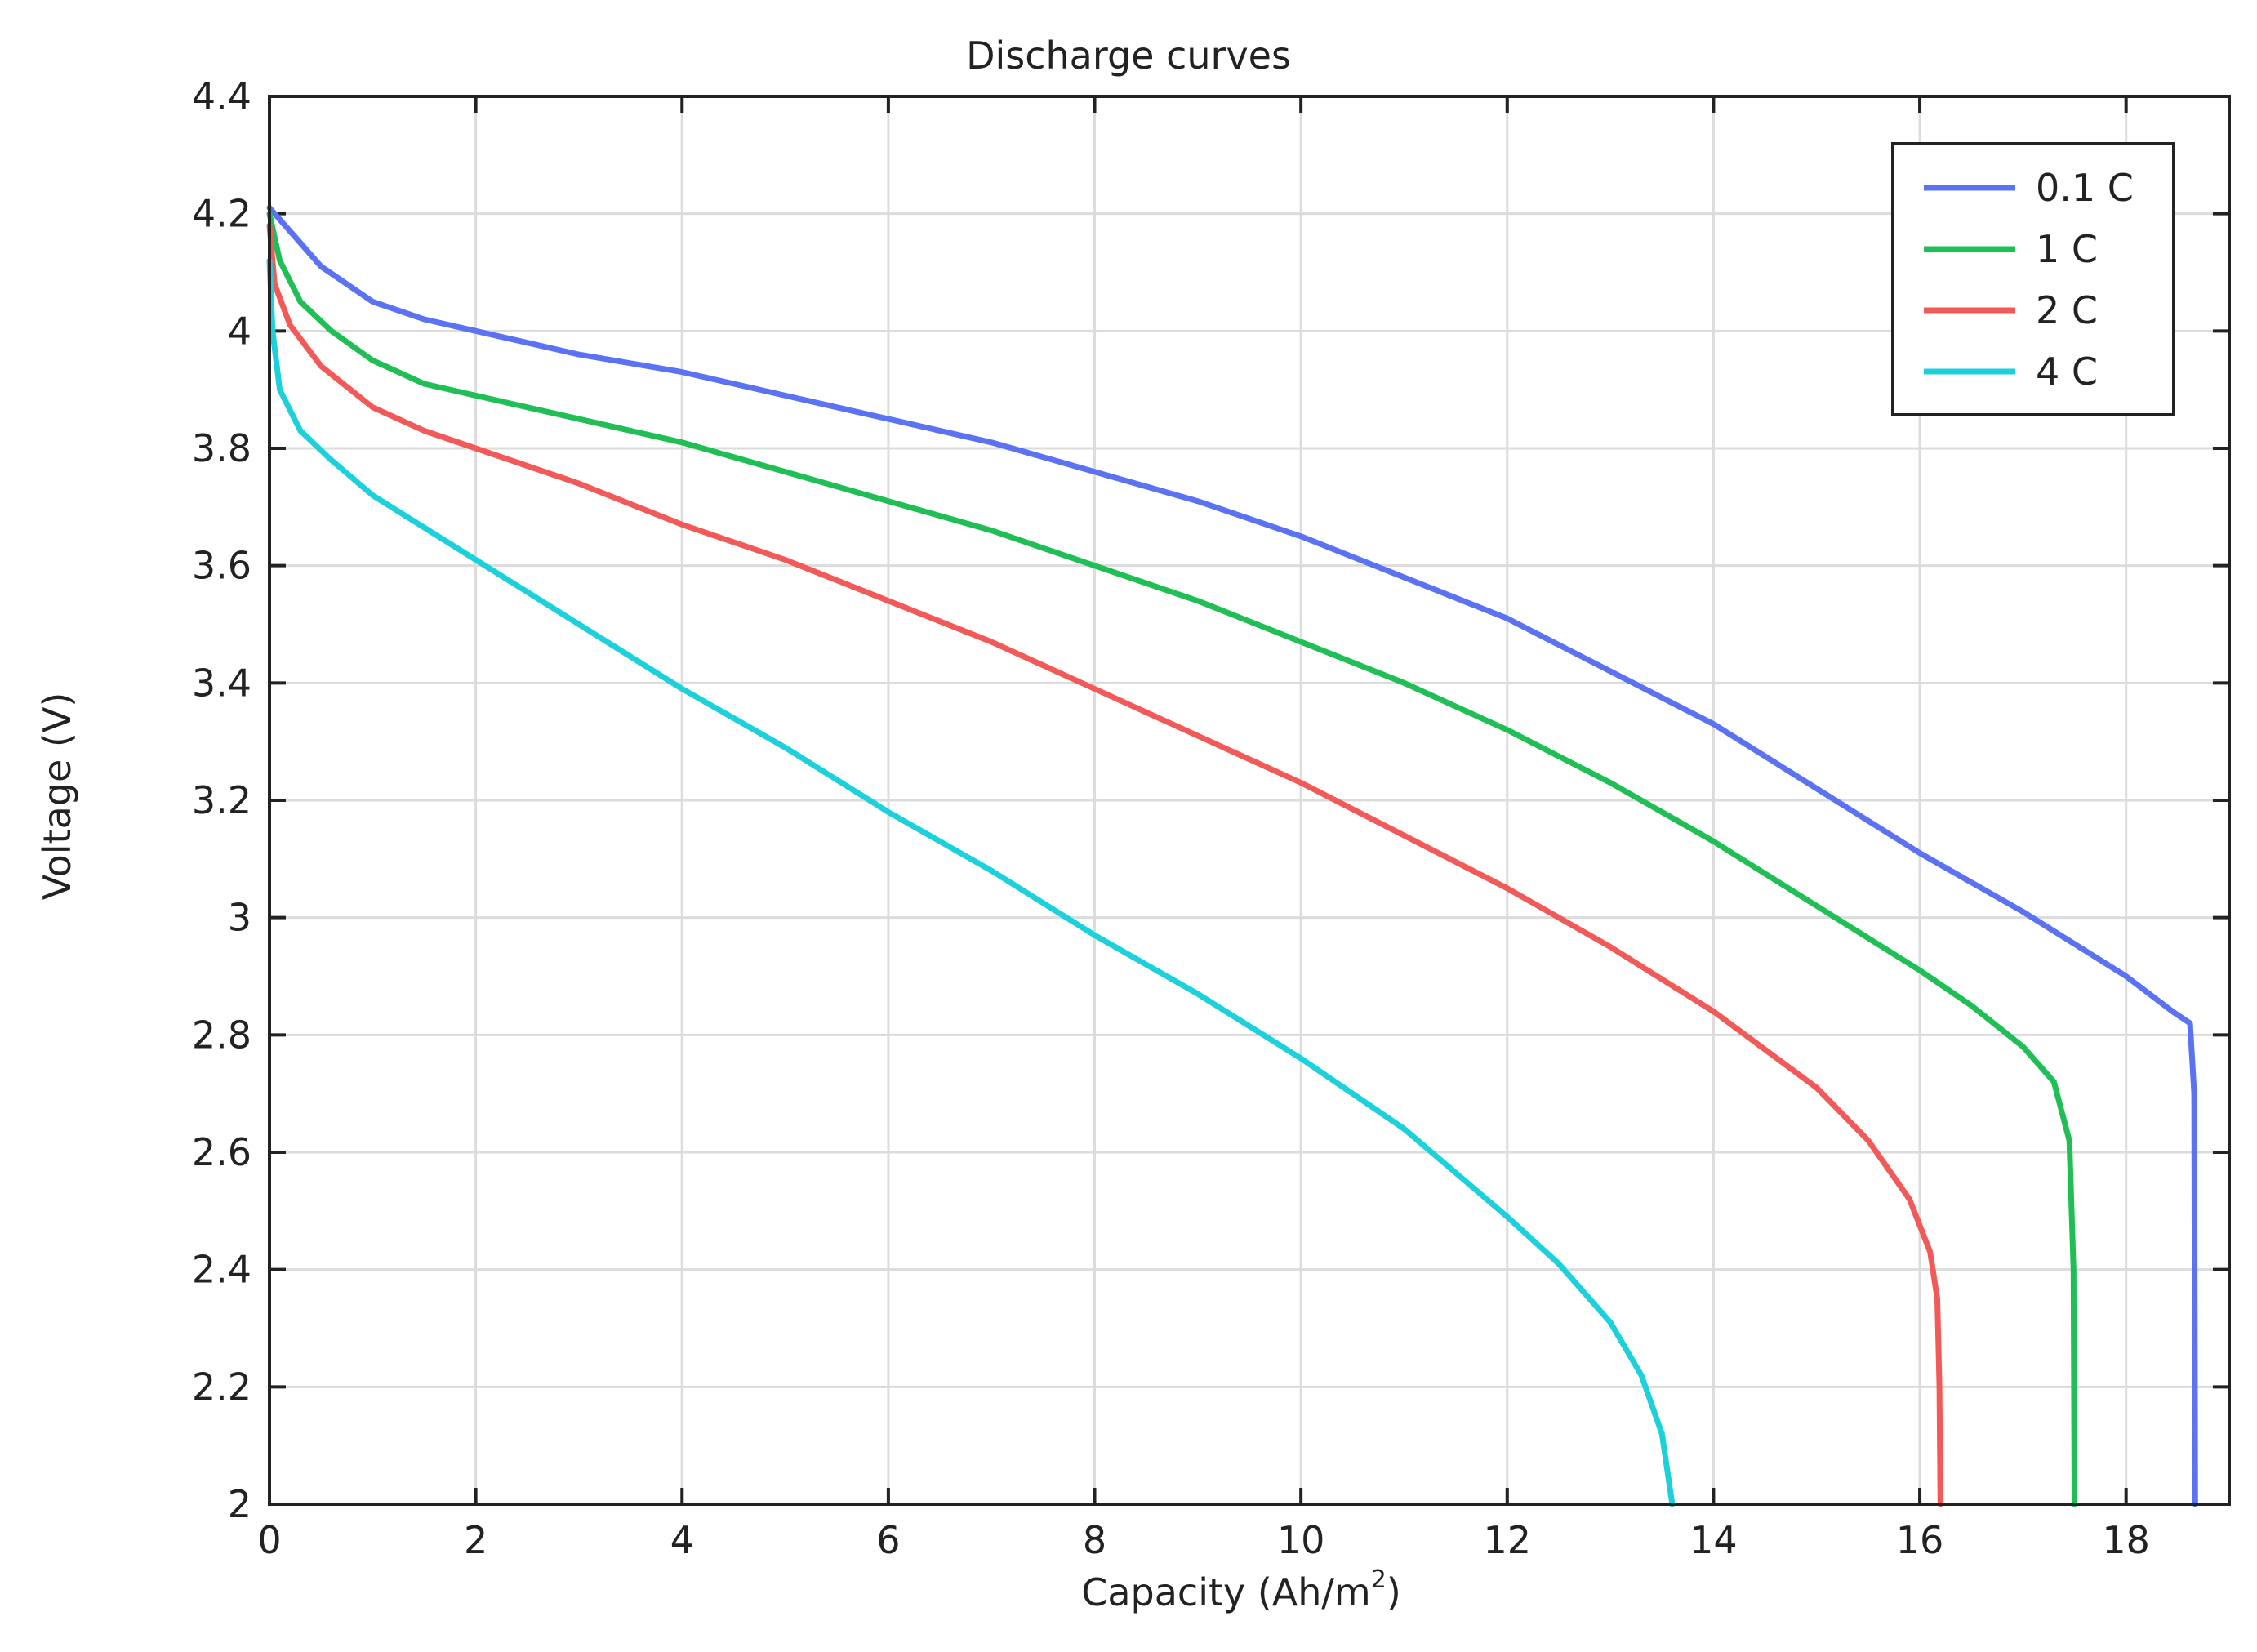 The width and height of the screenshot is (2257, 1652). Describe the element at coordinates (1508, 1540) in the screenshot. I see `x-tick-label: 12` at that location.